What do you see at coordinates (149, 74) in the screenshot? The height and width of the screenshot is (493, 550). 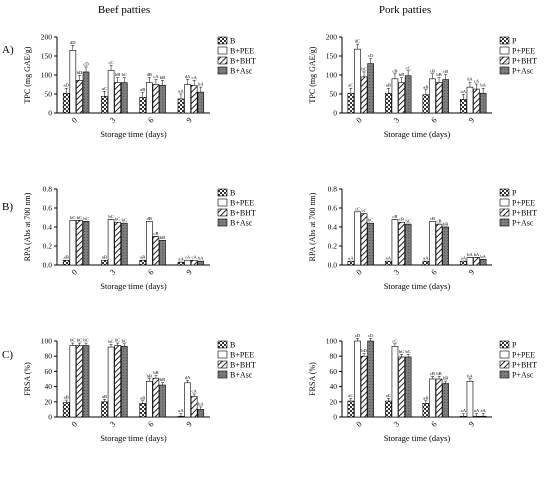 I see `data-label: dB` at bounding box center [149, 74].